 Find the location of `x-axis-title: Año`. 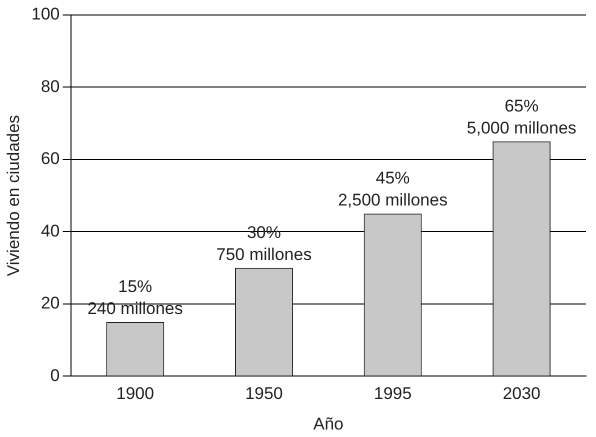

x-axis-title: Año is located at coordinates (328, 424).